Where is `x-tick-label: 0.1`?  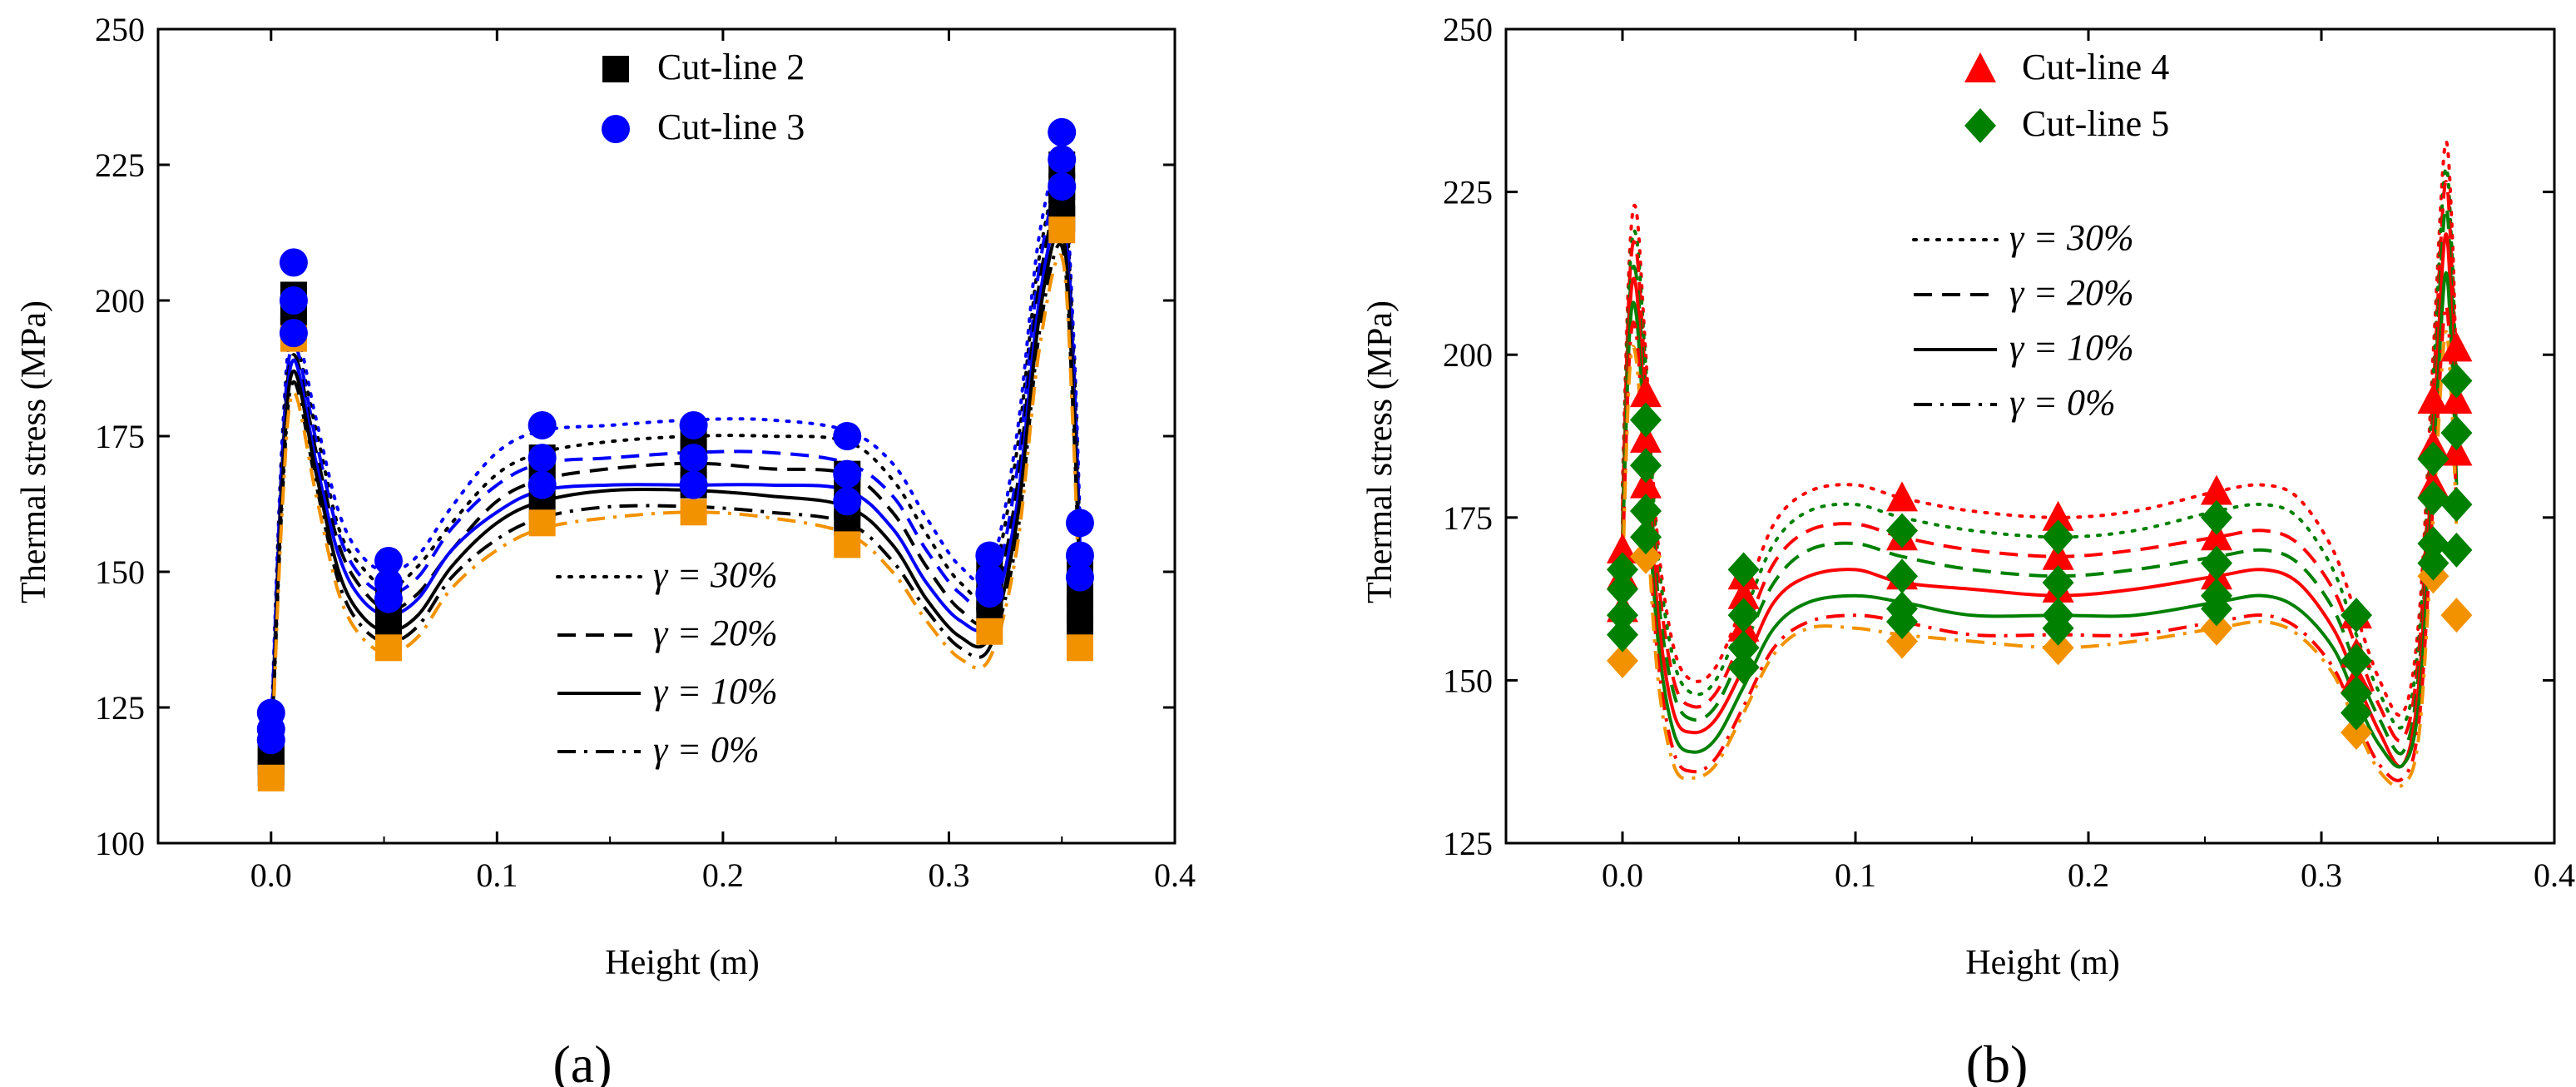 x-tick-label: 0.1 is located at coordinates (497, 875).